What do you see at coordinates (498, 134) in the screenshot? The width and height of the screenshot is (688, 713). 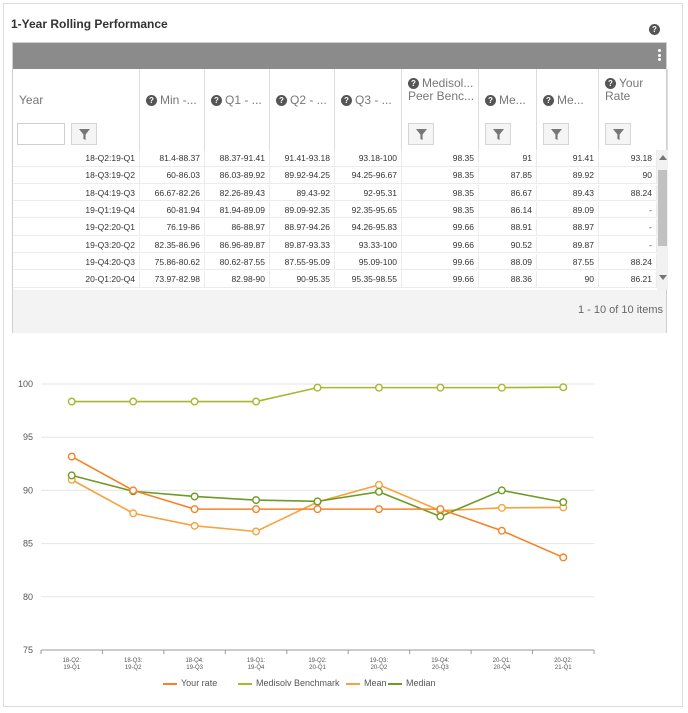 I see `filter-button-mean` at bounding box center [498, 134].